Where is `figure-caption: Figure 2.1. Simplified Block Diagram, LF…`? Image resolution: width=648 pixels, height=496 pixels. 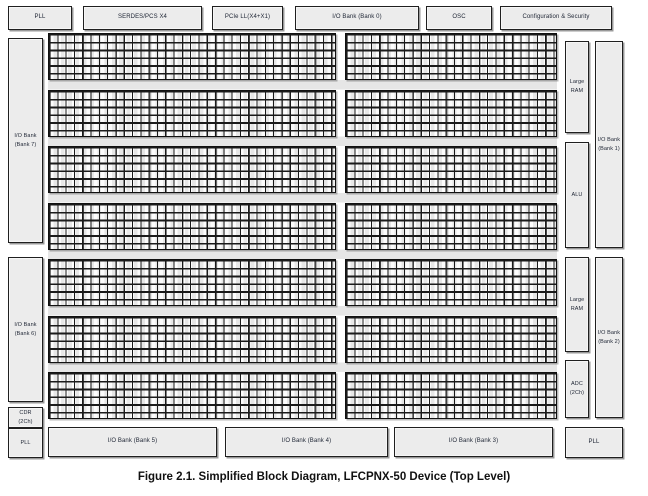
figure-caption: Figure 2.1. Simplified Block Diagram, LF… is located at coordinates (324, 477).